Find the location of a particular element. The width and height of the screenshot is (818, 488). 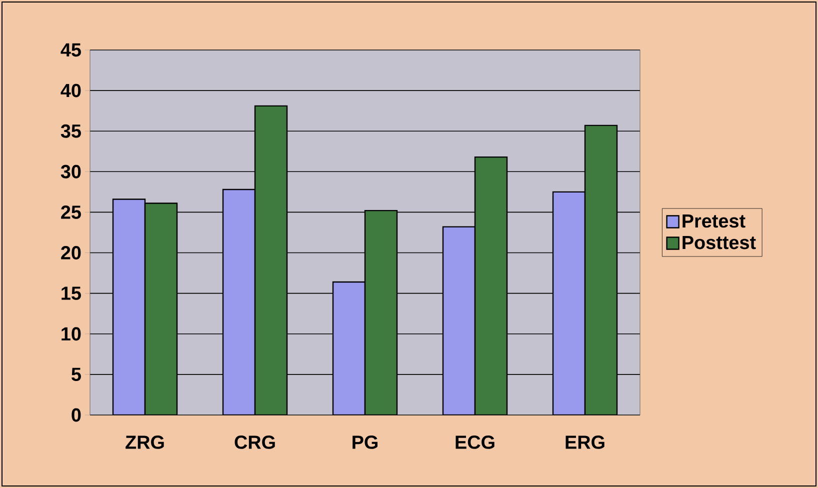

y-tick-label: 30 is located at coordinates (70, 171).